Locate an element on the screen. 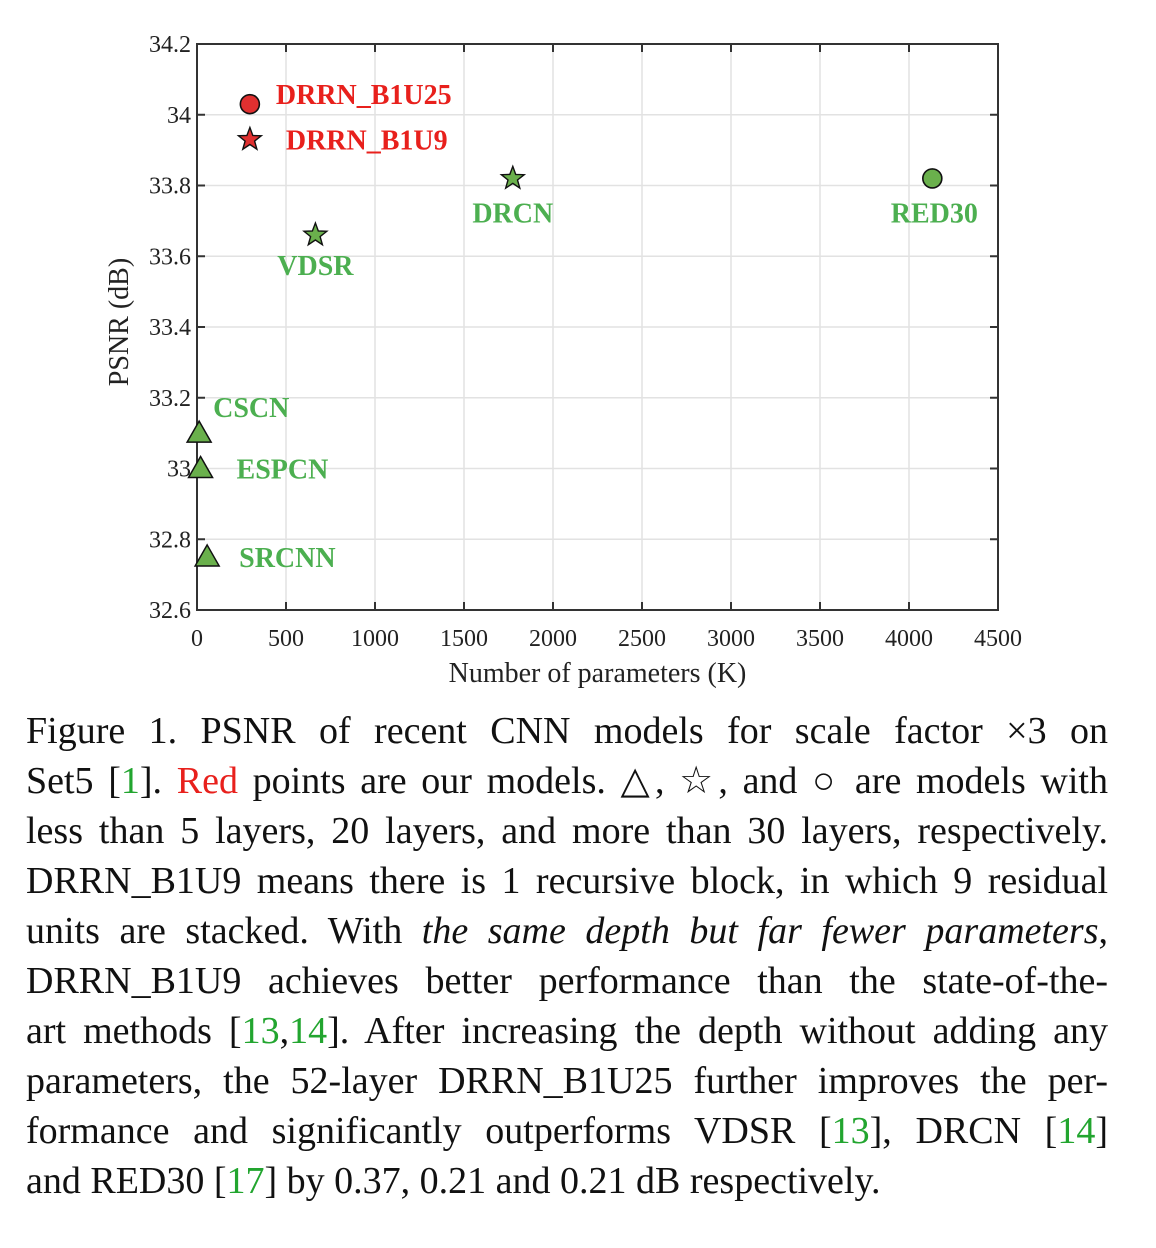  citation-link: 1 is located at coordinates (130, 781).